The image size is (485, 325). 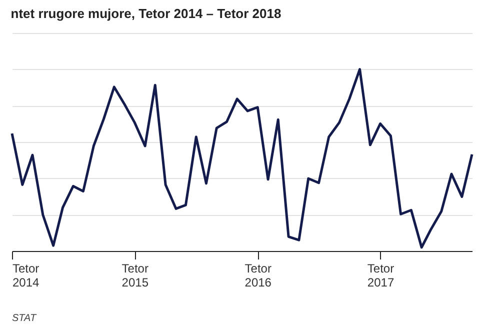 What do you see at coordinates (380, 276) in the screenshot?
I see `x-tick-label: Tetor 2017` at bounding box center [380, 276].